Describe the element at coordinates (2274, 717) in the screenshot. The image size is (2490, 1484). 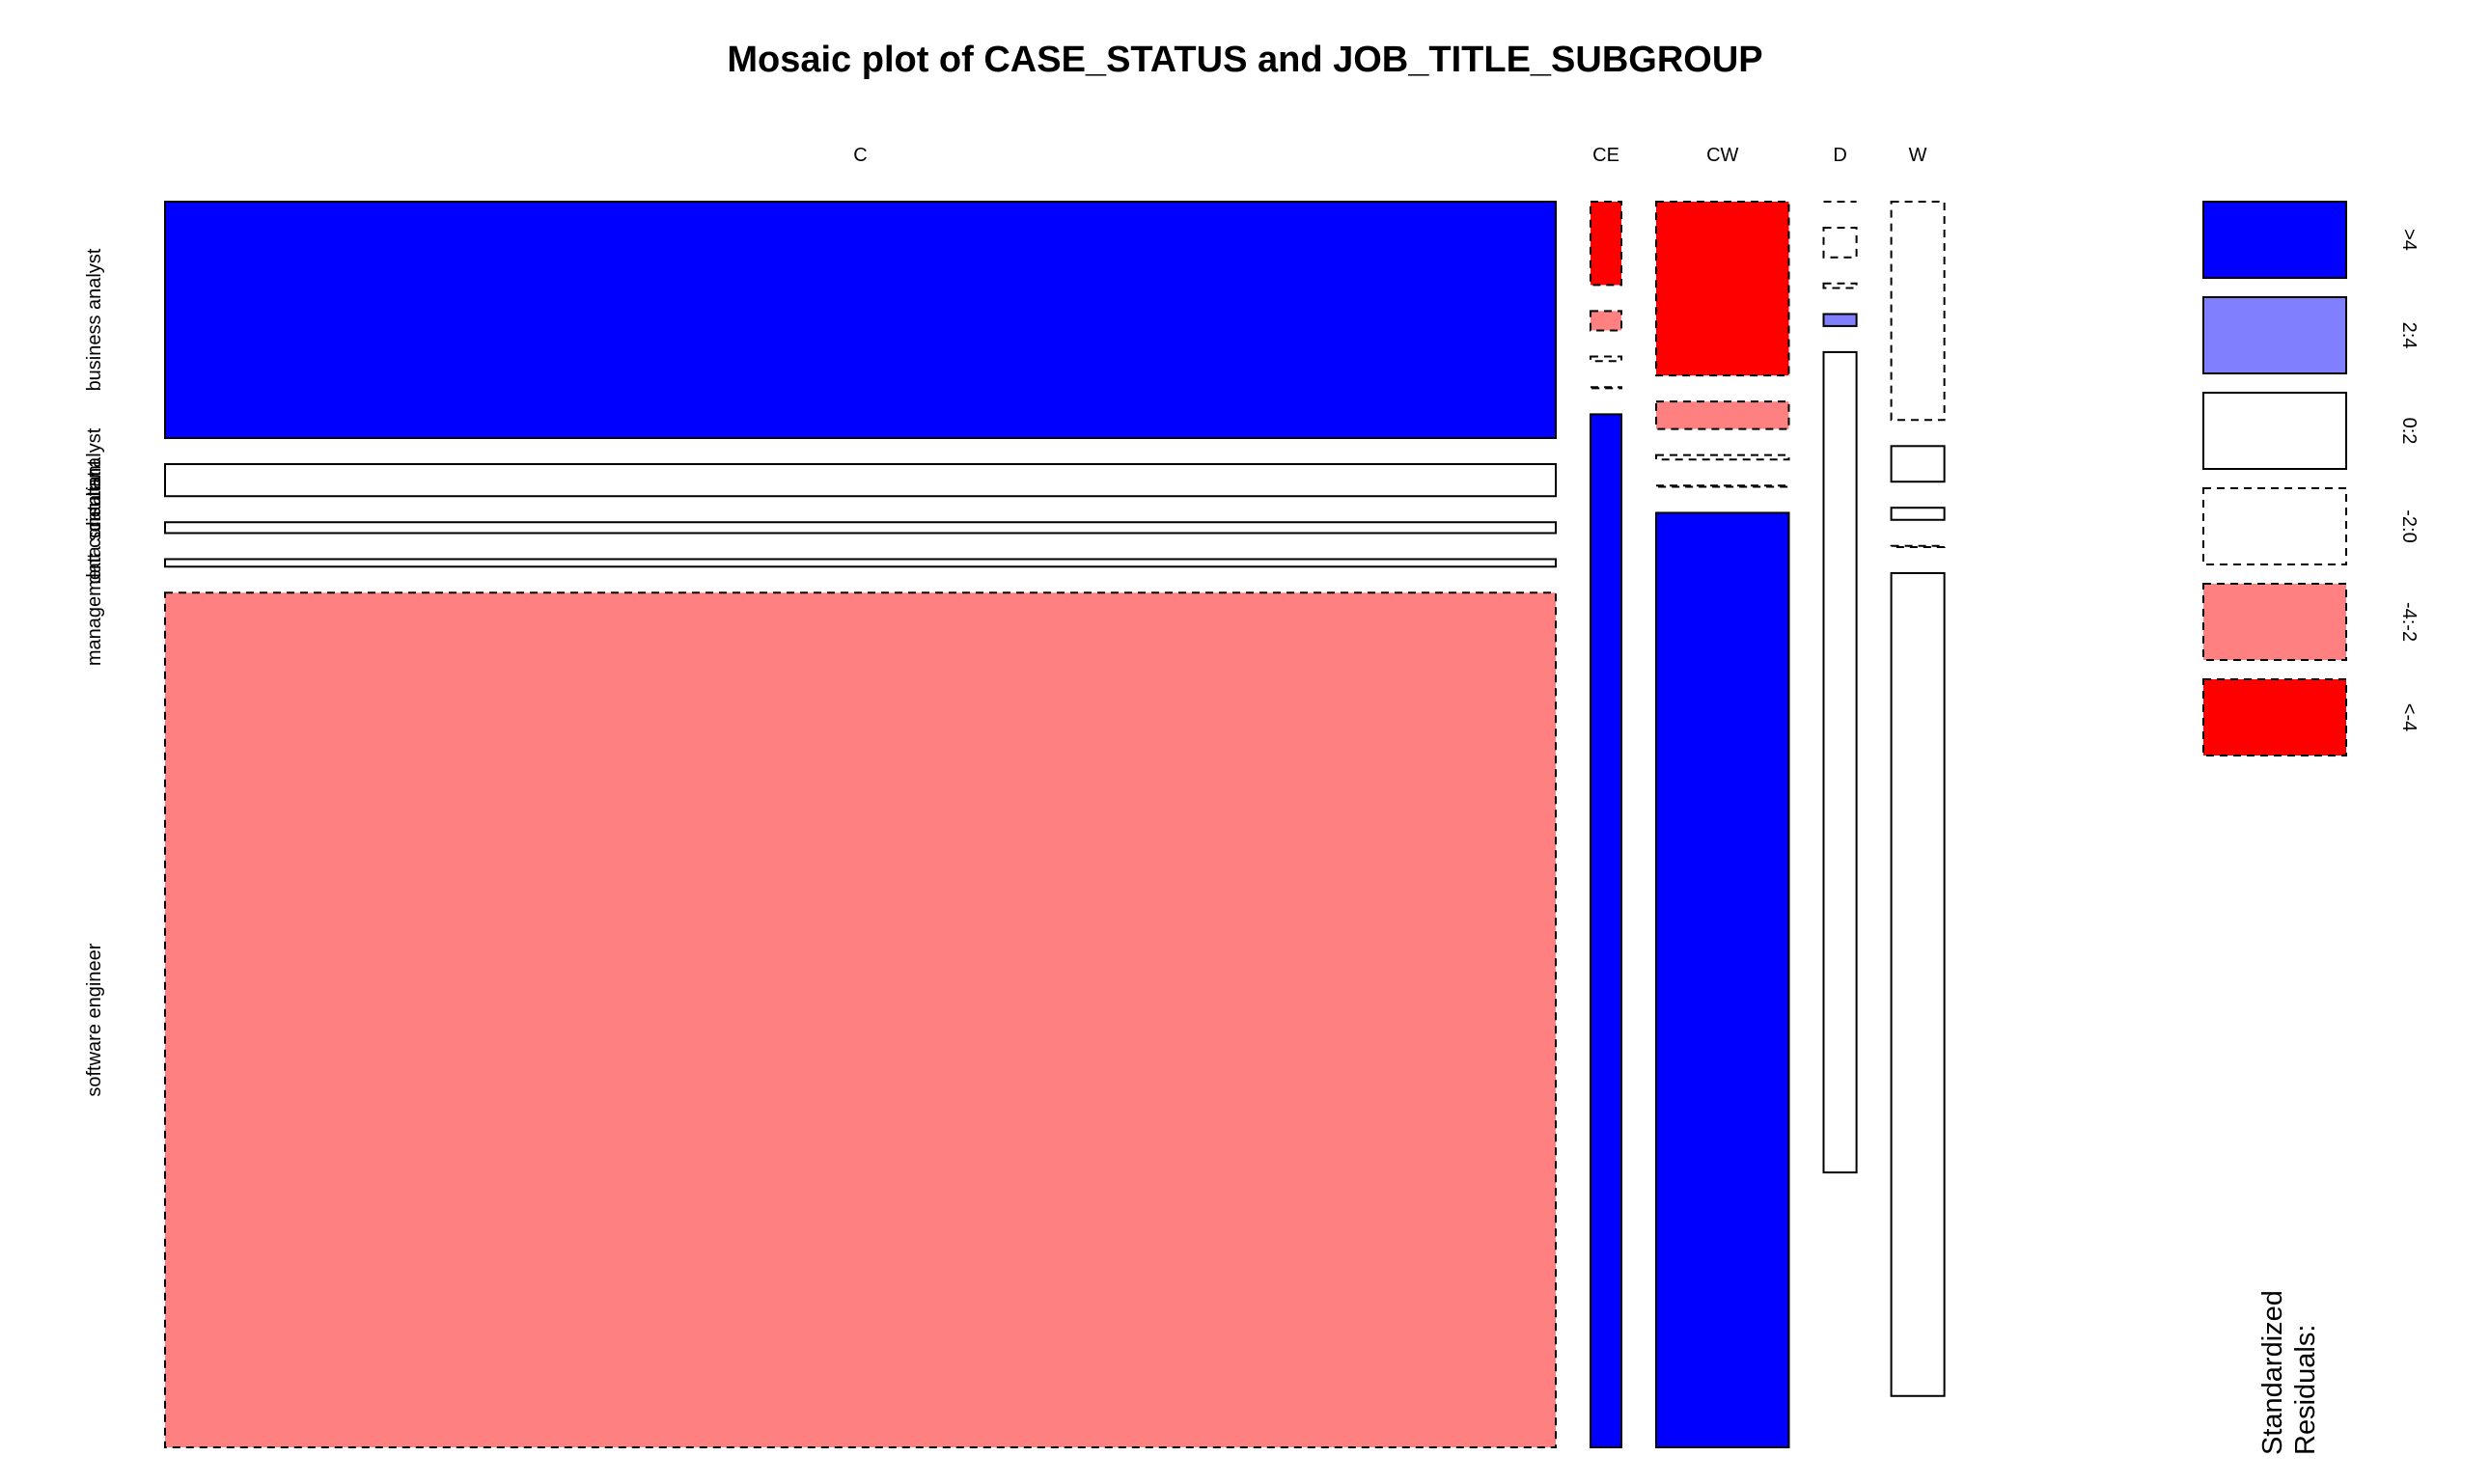
I see `legend-swatch-lt_m4` at that location.